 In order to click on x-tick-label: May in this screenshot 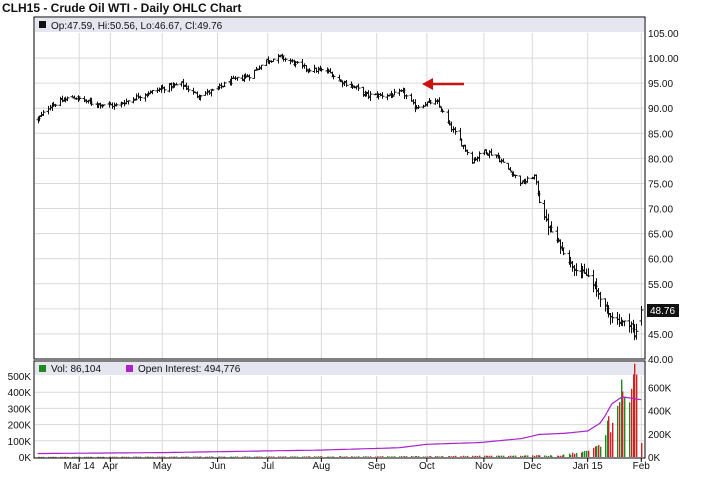, I will do `click(162, 466)`.